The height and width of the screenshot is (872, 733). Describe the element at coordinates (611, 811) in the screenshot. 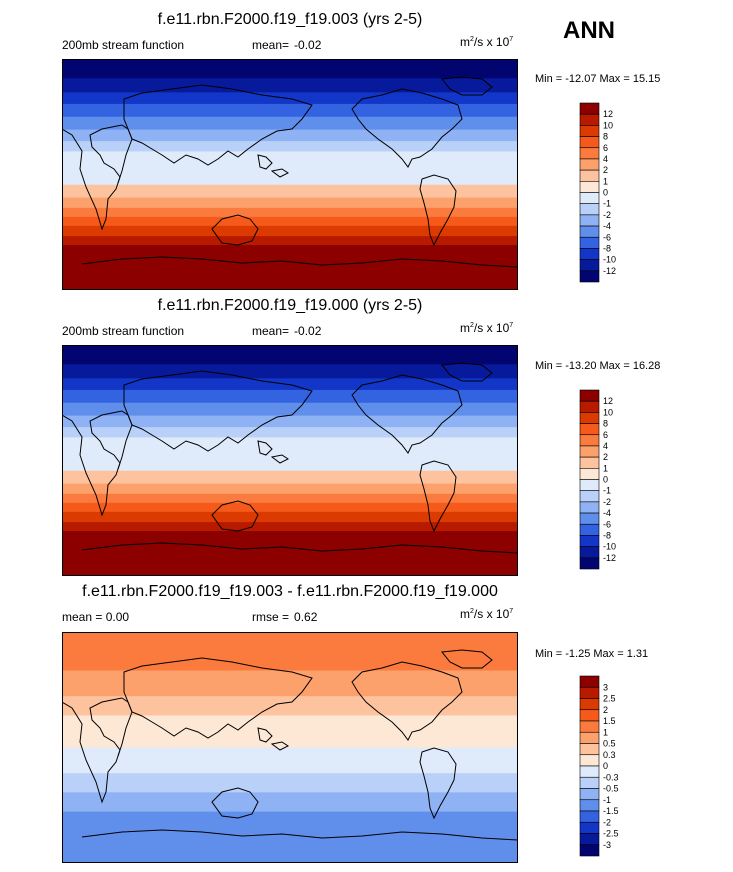

I see `colorbar-tick-label: -1.5` at that location.